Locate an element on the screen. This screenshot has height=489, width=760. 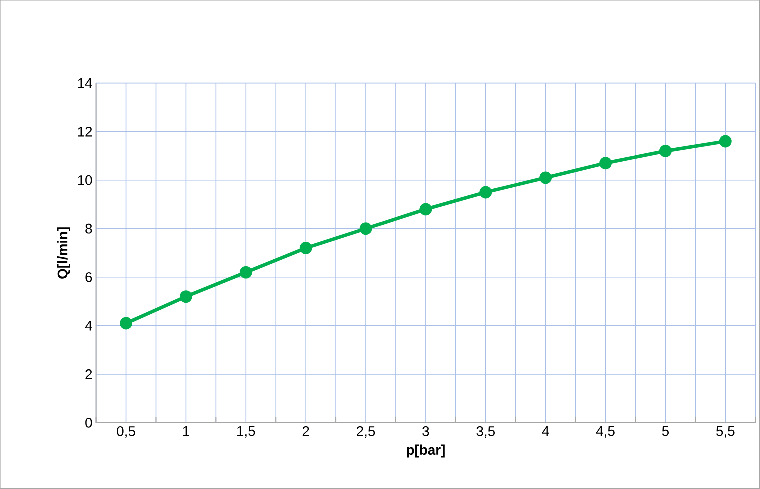
x-tick-label: 2,5 is located at coordinates (366, 432).